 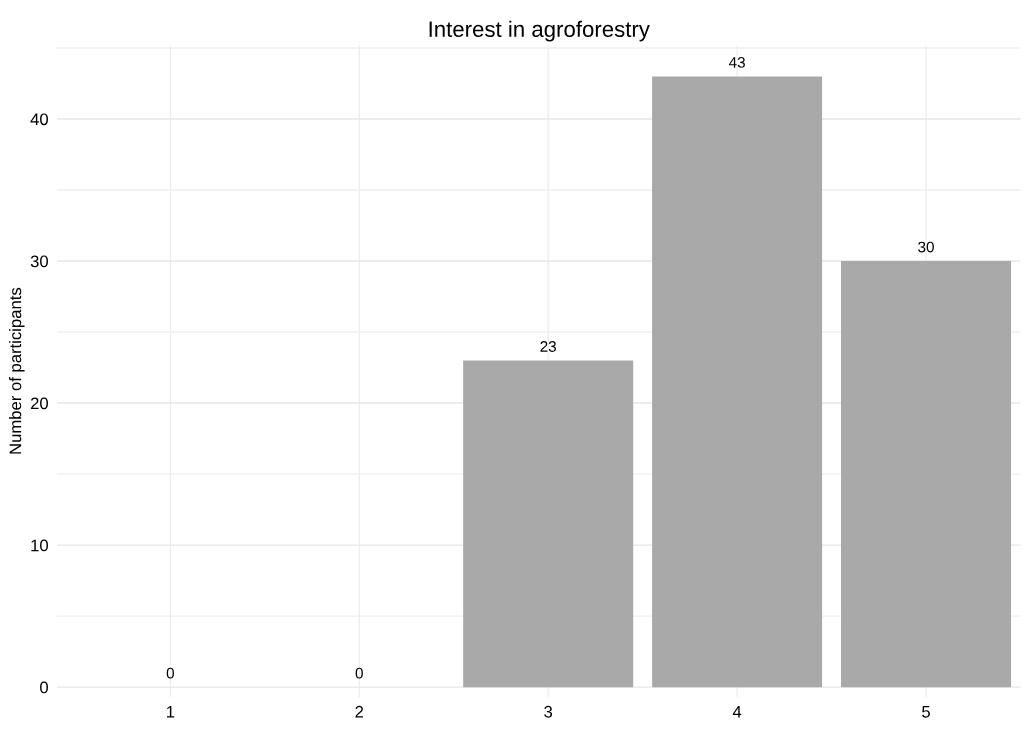 What do you see at coordinates (44, 687) in the screenshot?
I see `y-tick-label: 0` at bounding box center [44, 687].